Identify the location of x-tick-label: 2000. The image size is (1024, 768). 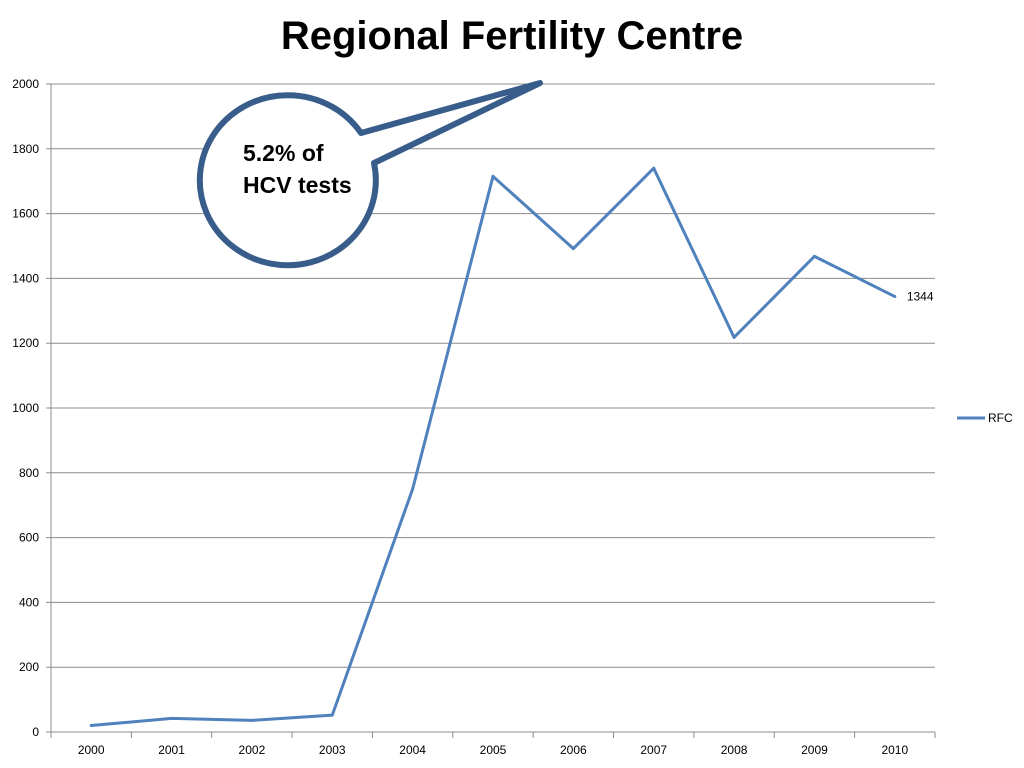
(91, 750).